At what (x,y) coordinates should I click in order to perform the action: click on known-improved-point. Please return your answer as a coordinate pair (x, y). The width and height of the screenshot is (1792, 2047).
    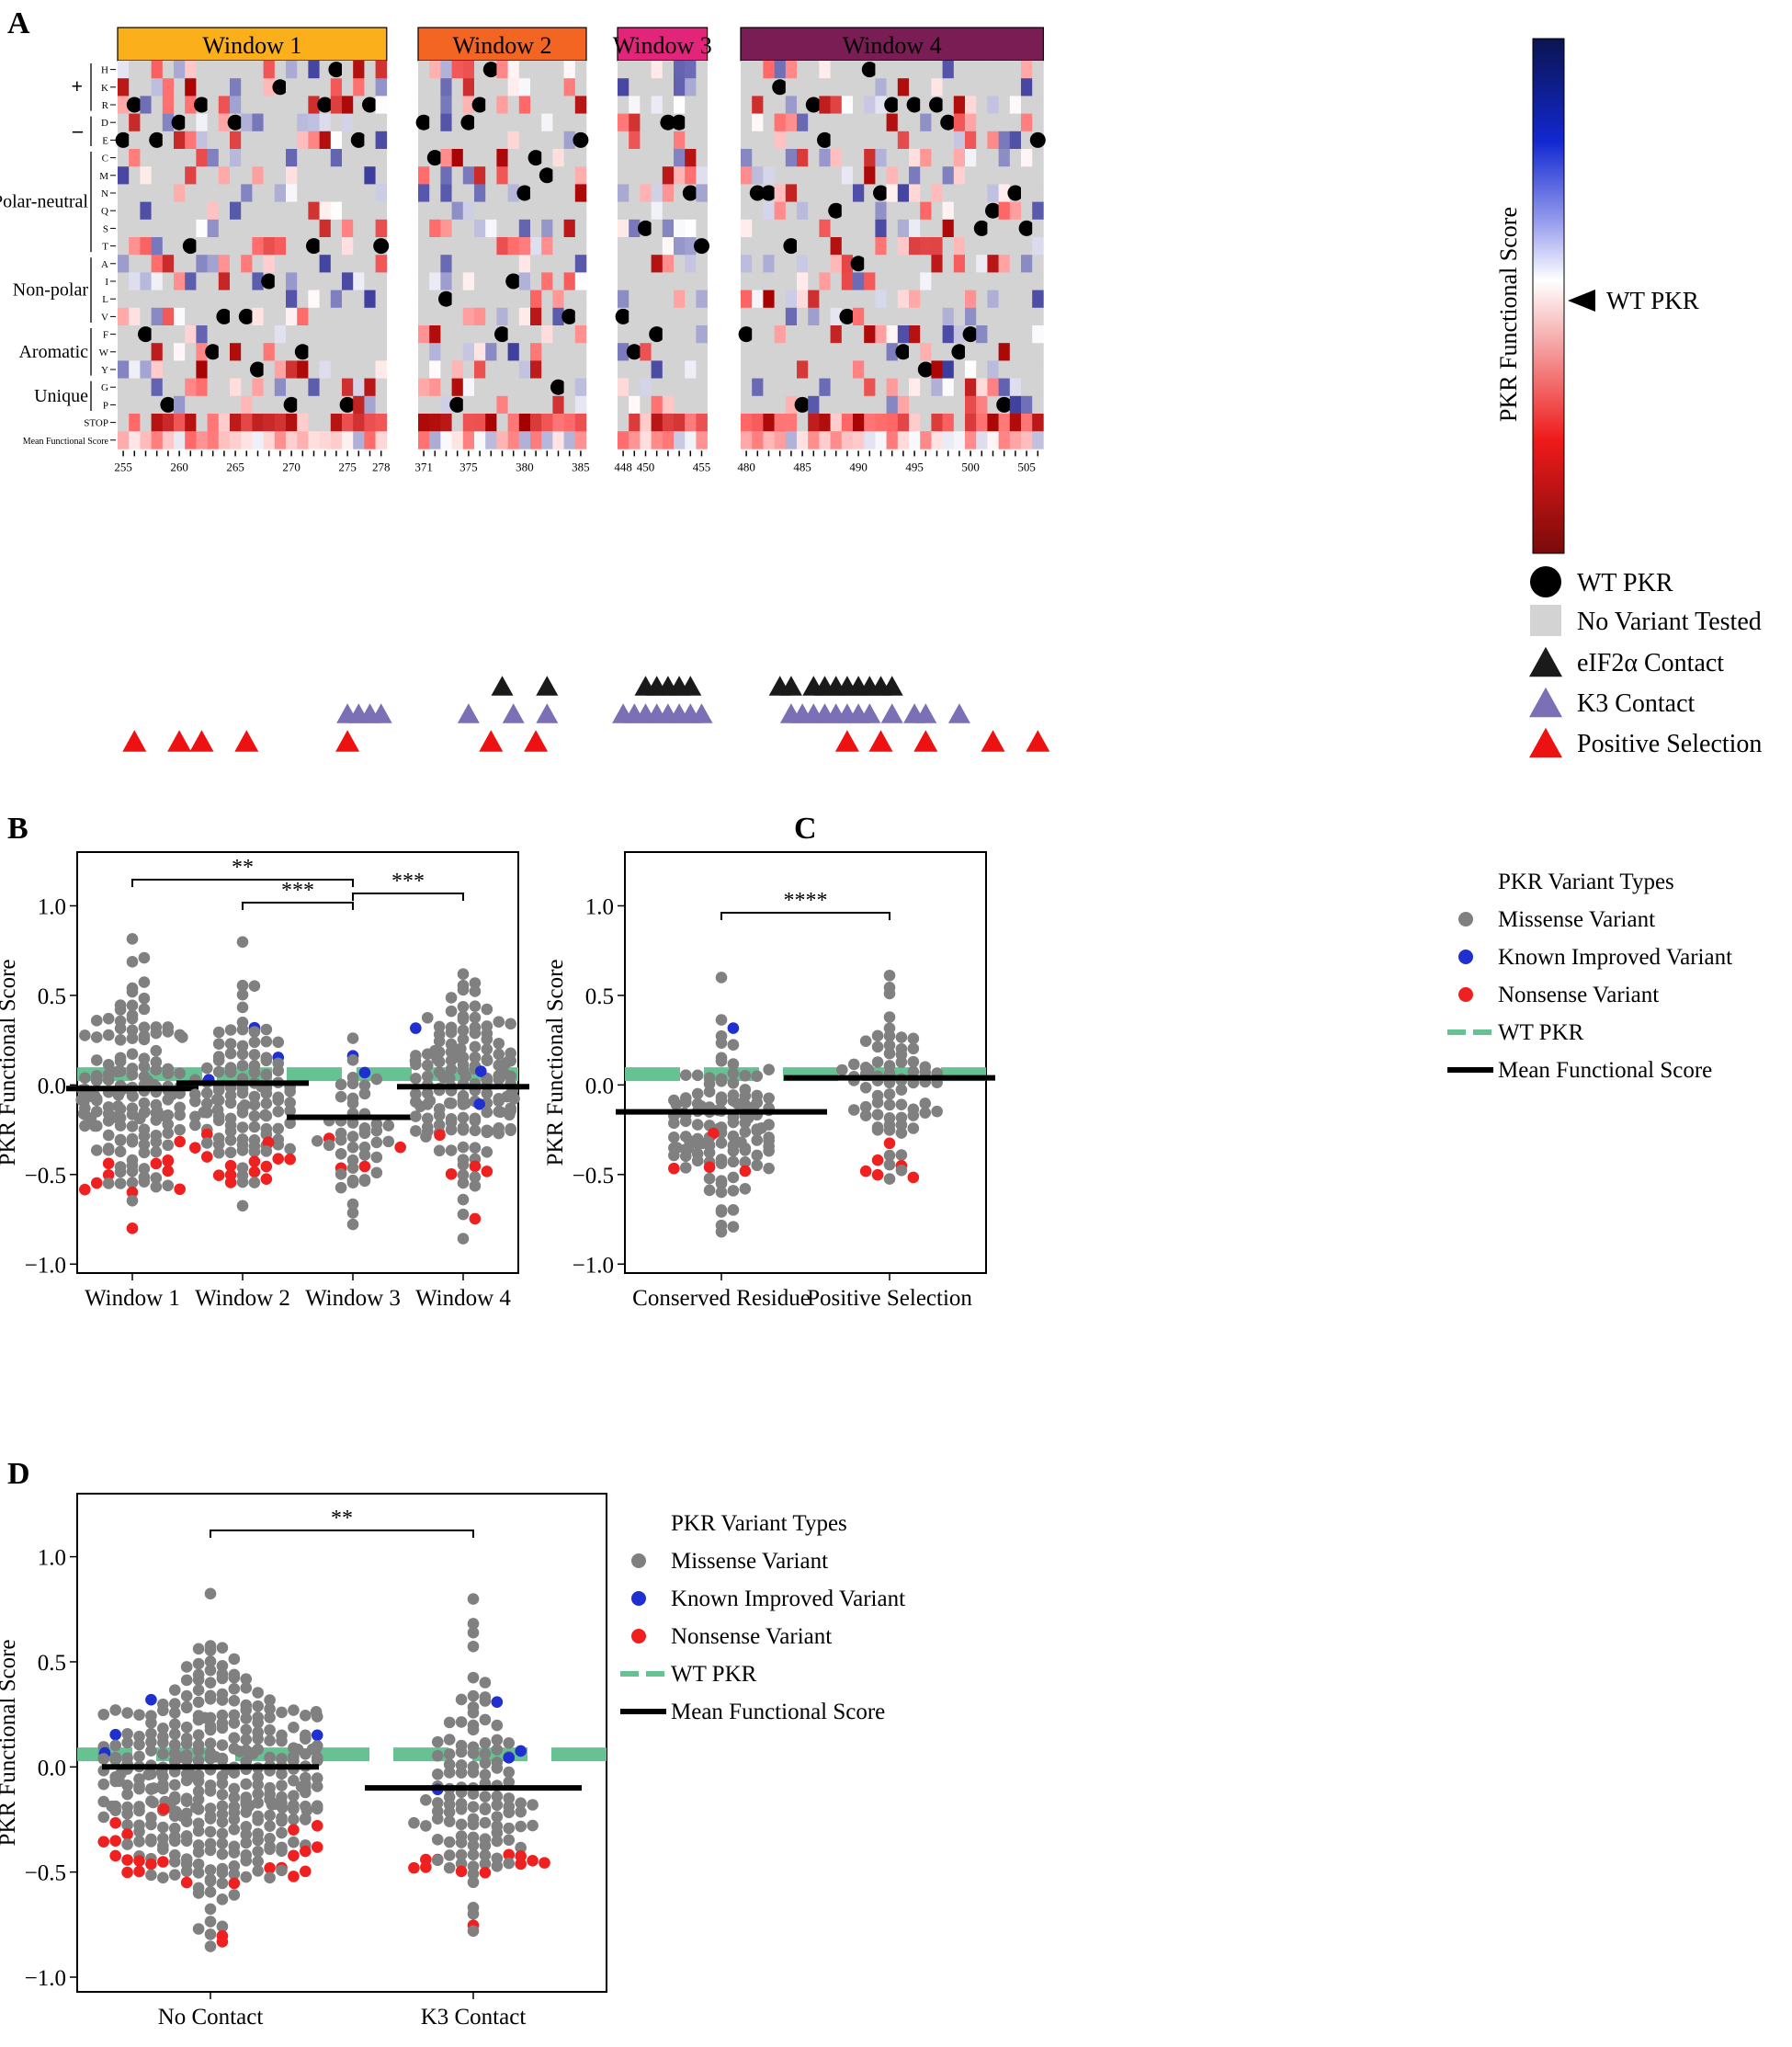
    Looking at the image, I should click on (317, 1736).